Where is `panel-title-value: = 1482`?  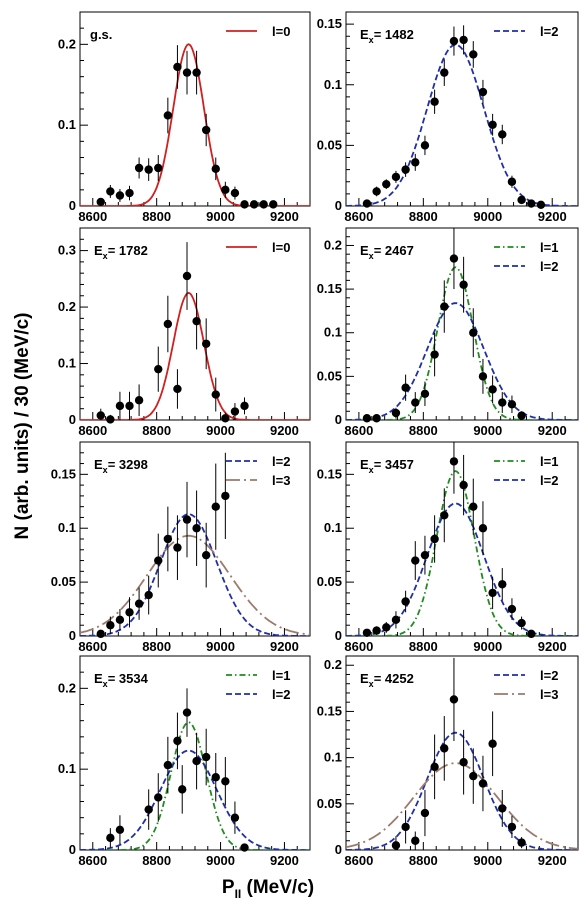
panel-title-value: = 1482 is located at coordinates (394, 34).